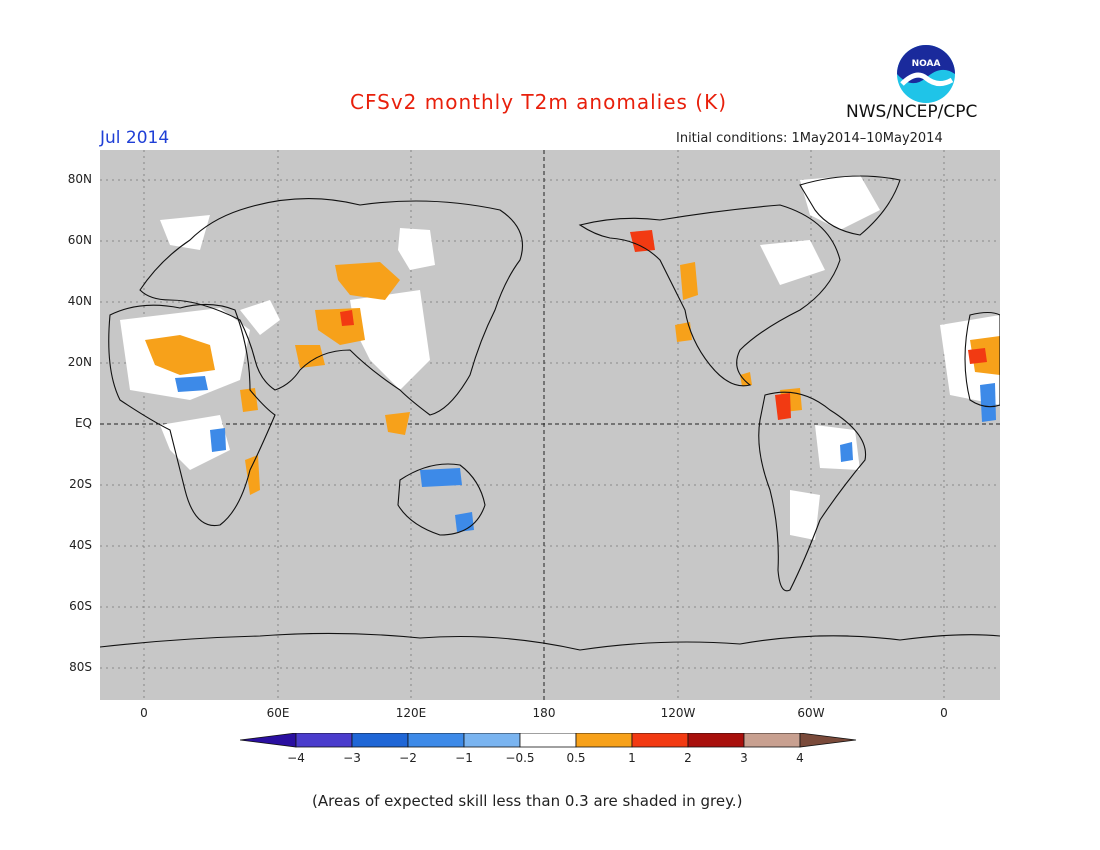 The height and width of the screenshot is (850, 1100). Describe the element at coordinates (268, 740) in the screenshot. I see `scale-arrow-low` at that location.